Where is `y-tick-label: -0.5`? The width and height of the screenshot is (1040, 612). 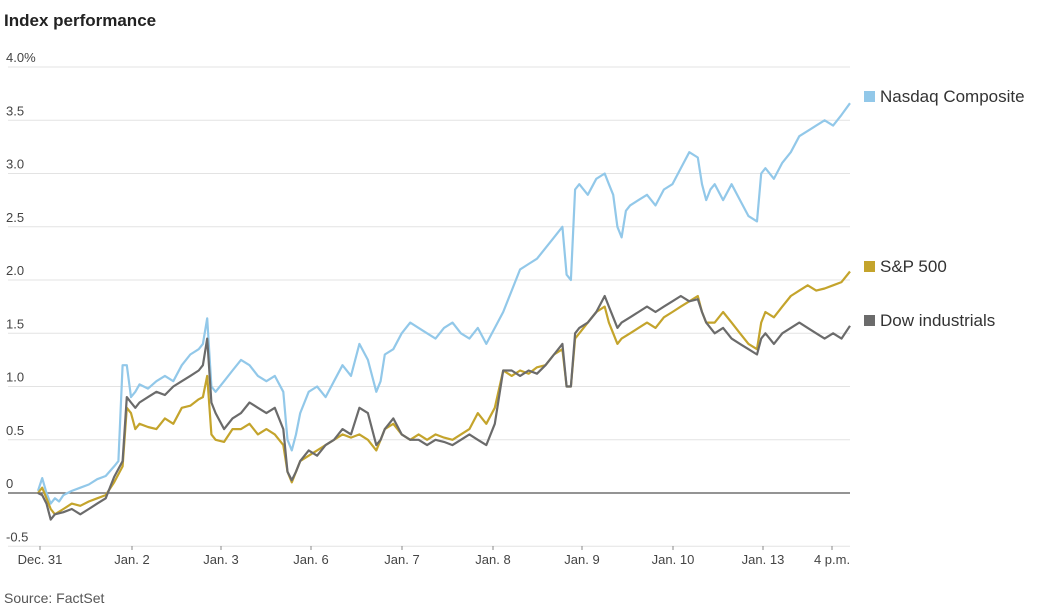 y-tick-label: -0.5 is located at coordinates (17, 536).